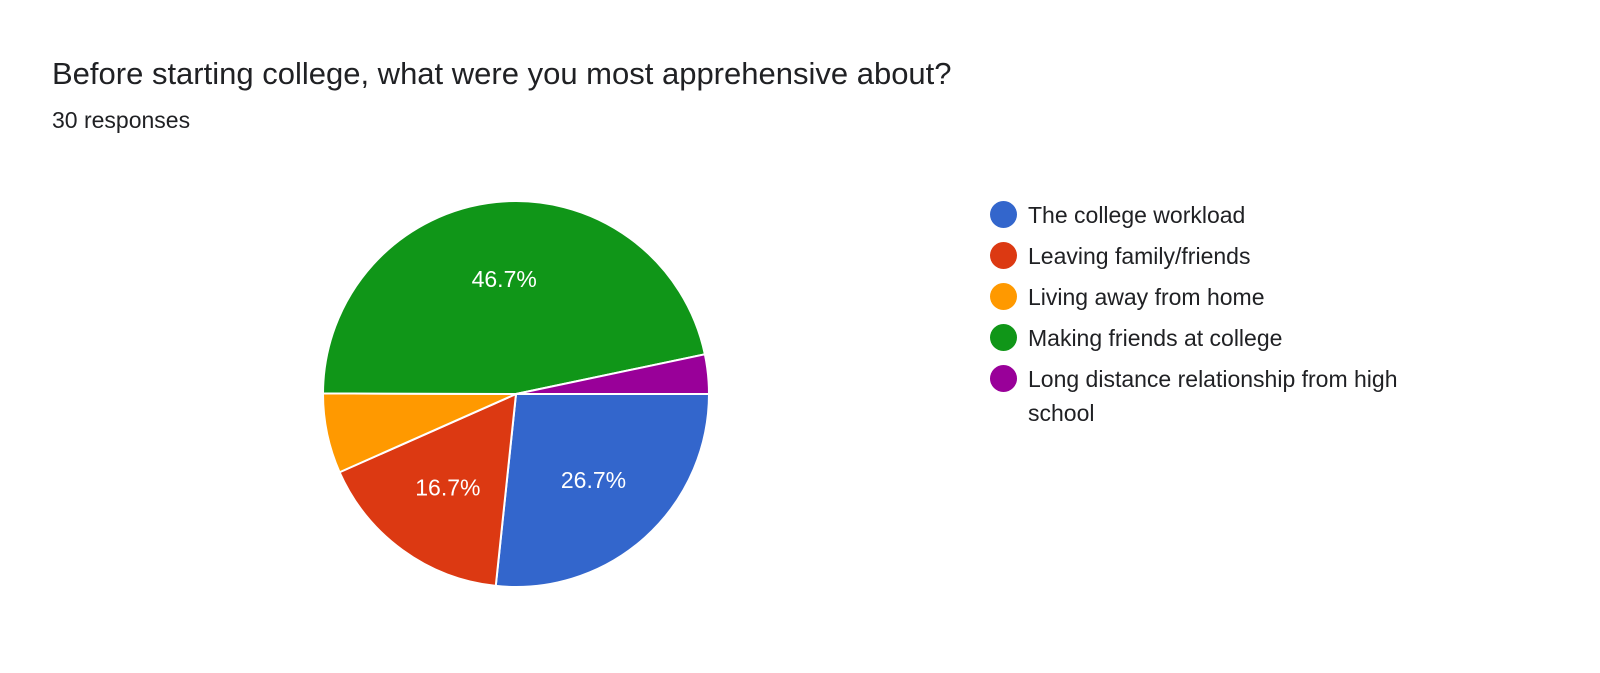 Image resolution: width=1600 pixels, height=673 pixels. Describe the element at coordinates (447, 488) in the screenshot. I see `pie-slice-label: 16.7%` at that location.